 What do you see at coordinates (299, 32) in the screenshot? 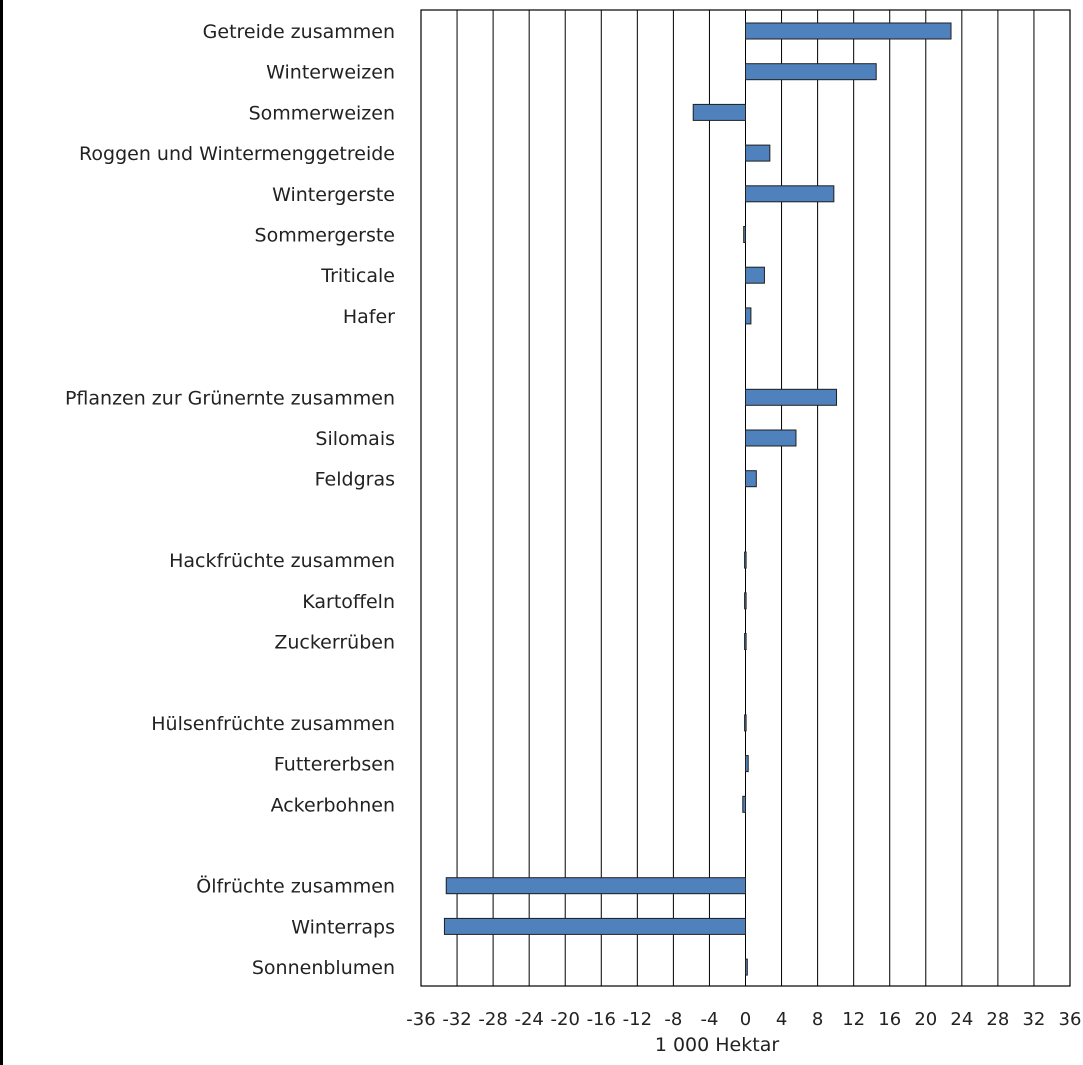
I see `category-label: Getreide zusammen` at bounding box center [299, 32].